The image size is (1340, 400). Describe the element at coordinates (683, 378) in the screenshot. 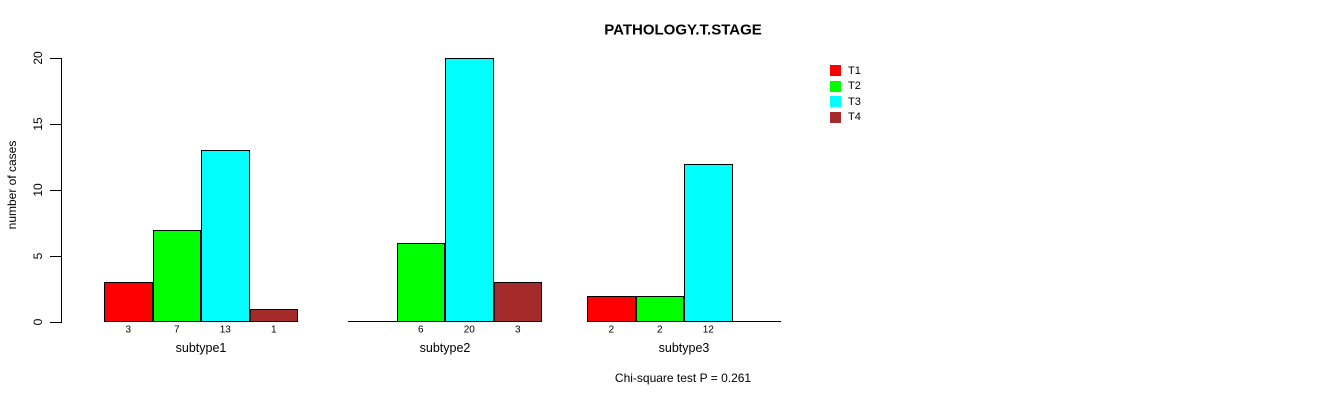

I see `chi-square-annotation: Chi-square test P = 0.261` at that location.